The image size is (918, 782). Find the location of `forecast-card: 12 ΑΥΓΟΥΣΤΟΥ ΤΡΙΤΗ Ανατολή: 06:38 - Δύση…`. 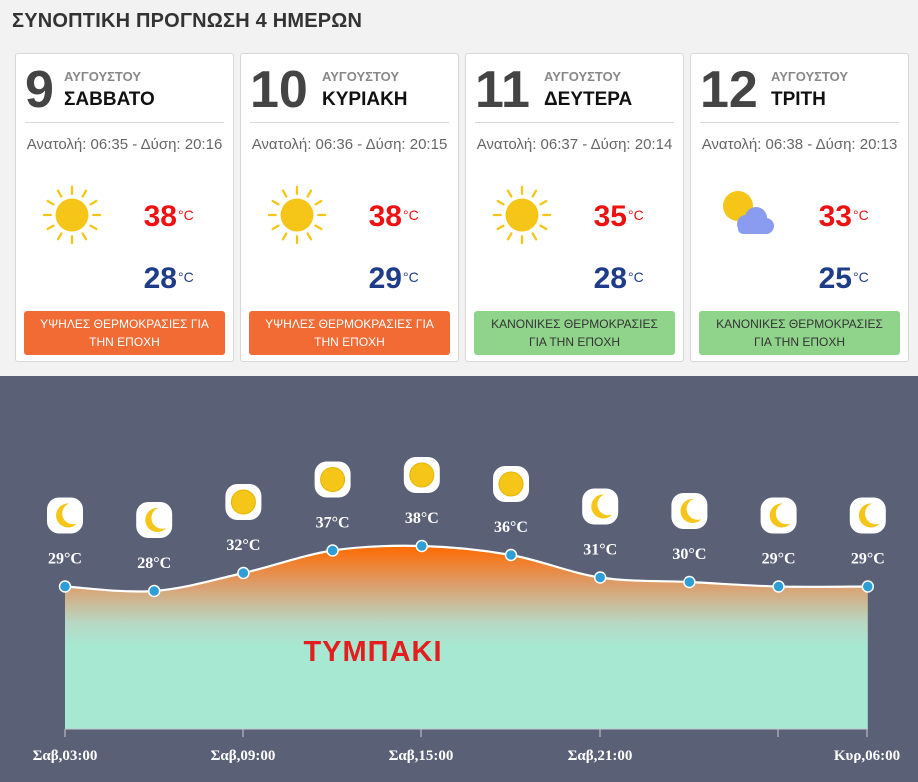

forecast-card: 12 ΑΥΓΟΥΣΤΟΥ ΤΡΙΤΗ Ανατολή: 06:38 - Δύση… is located at coordinates (799, 207).